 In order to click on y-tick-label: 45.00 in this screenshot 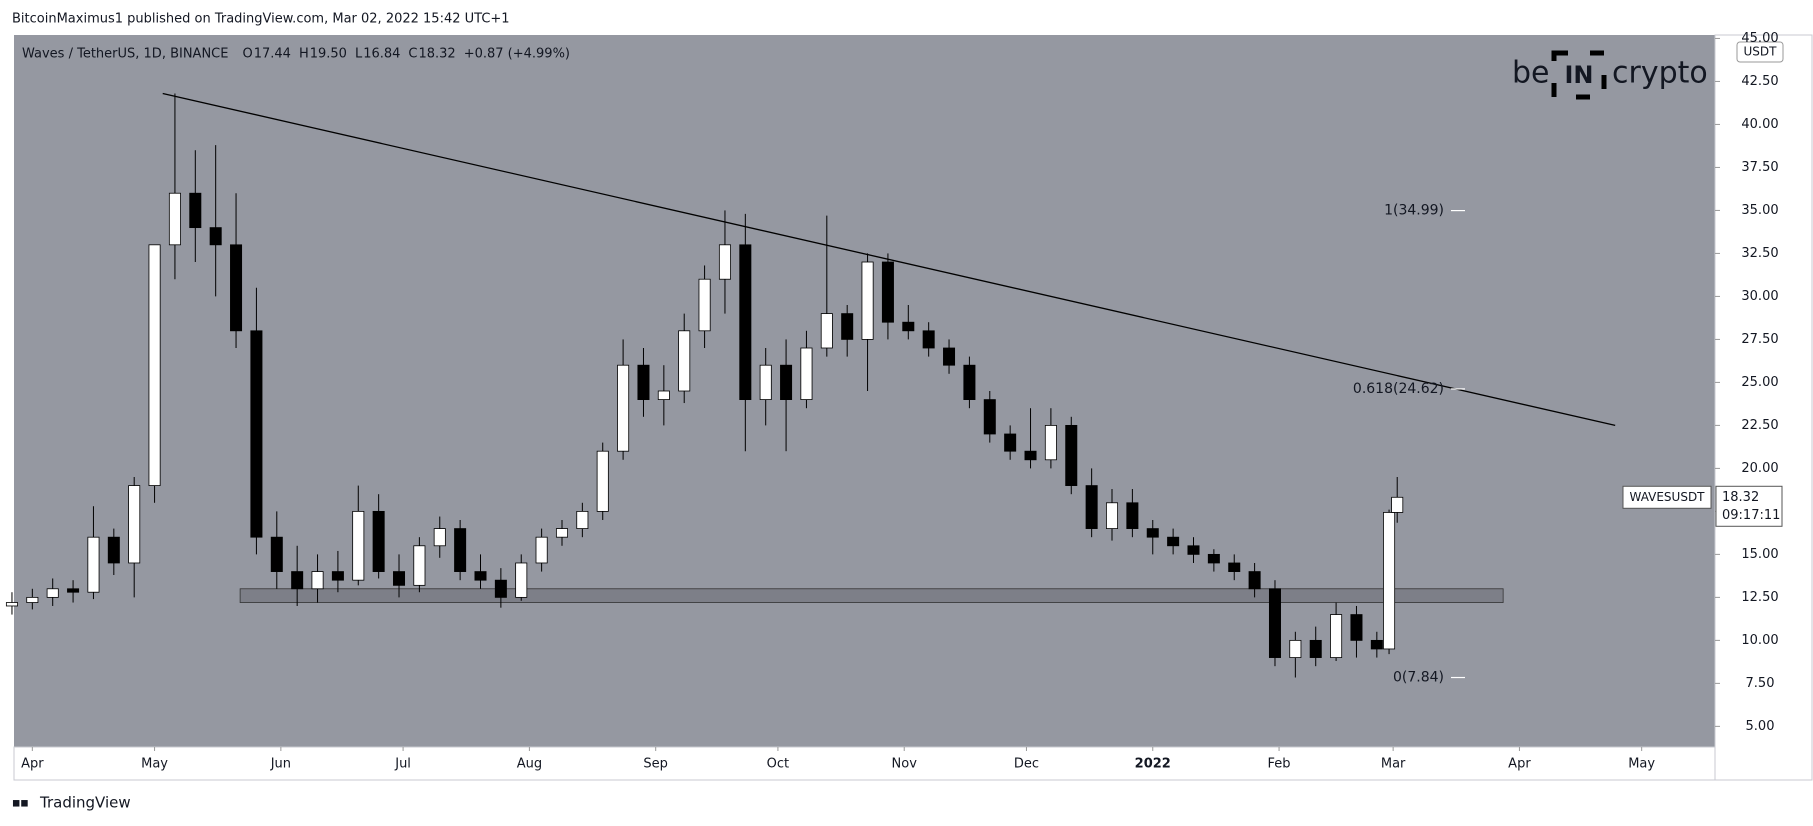, I will do `click(1759, 38)`.